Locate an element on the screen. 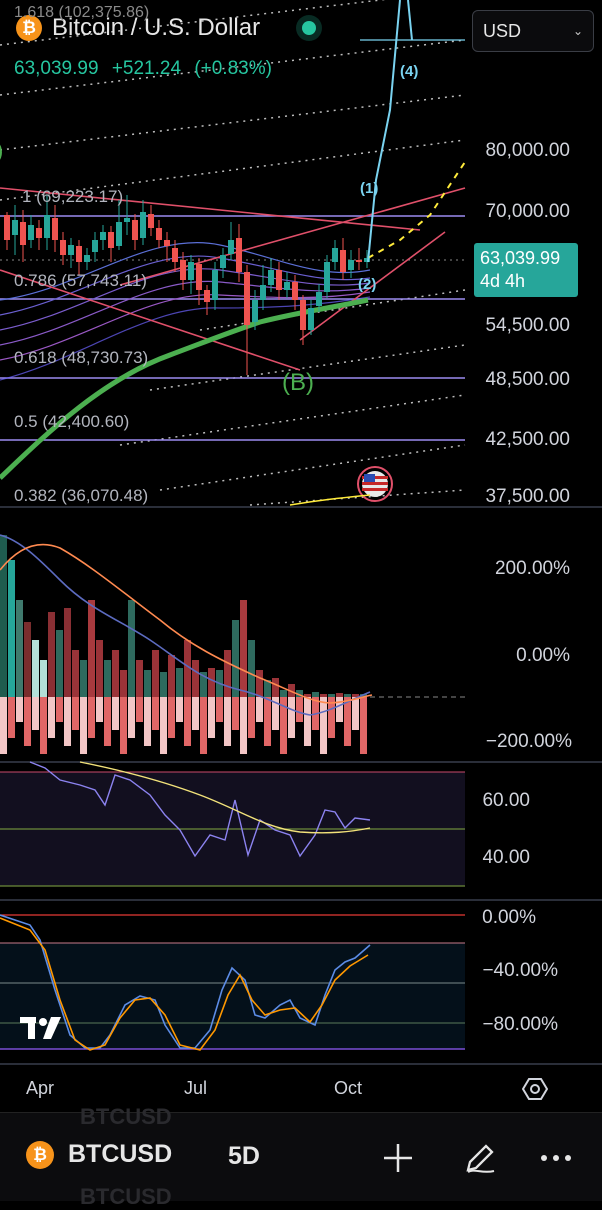  symbol-header: ₿ Bitcoin / U.S. Dollar is located at coordinates (166, 28).